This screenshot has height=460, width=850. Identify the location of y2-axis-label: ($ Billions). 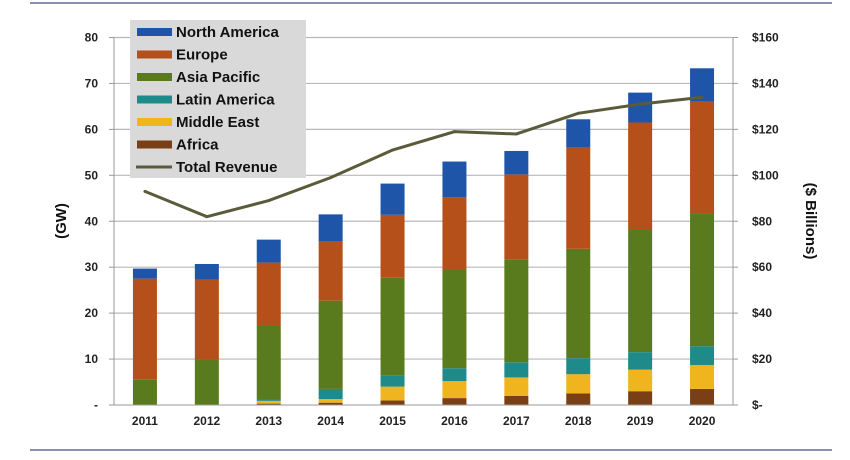
(810, 221).